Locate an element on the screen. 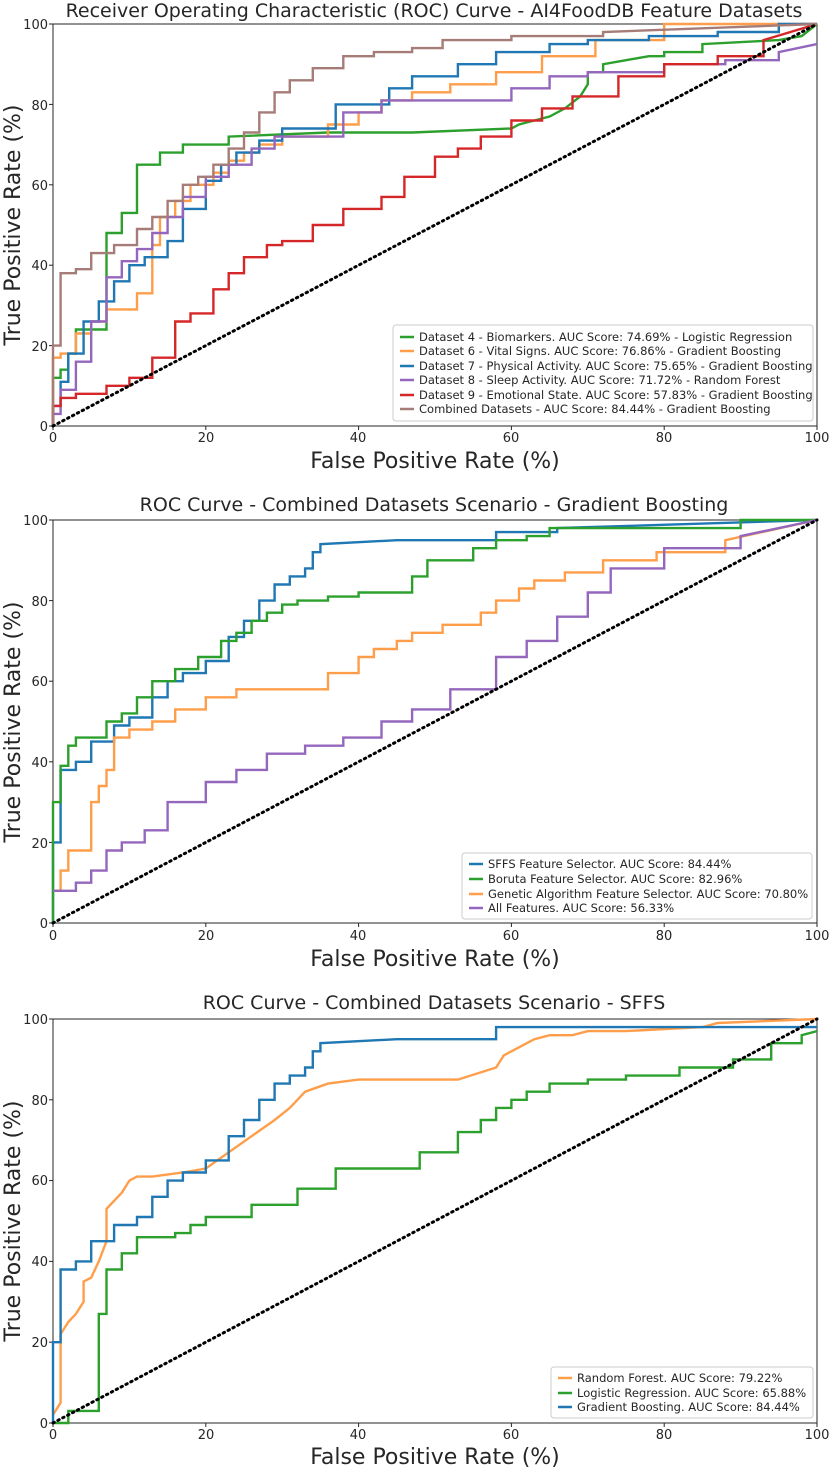 This screenshot has width=830, height=1470. legend-entry: All Features. AUC Score: 56.33% is located at coordinates (581, 908).